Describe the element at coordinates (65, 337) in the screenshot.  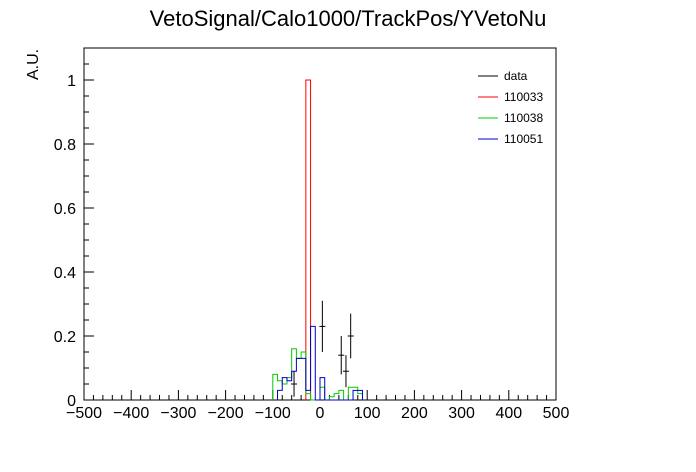
I see `y-tick-label: 0.2` at that location.